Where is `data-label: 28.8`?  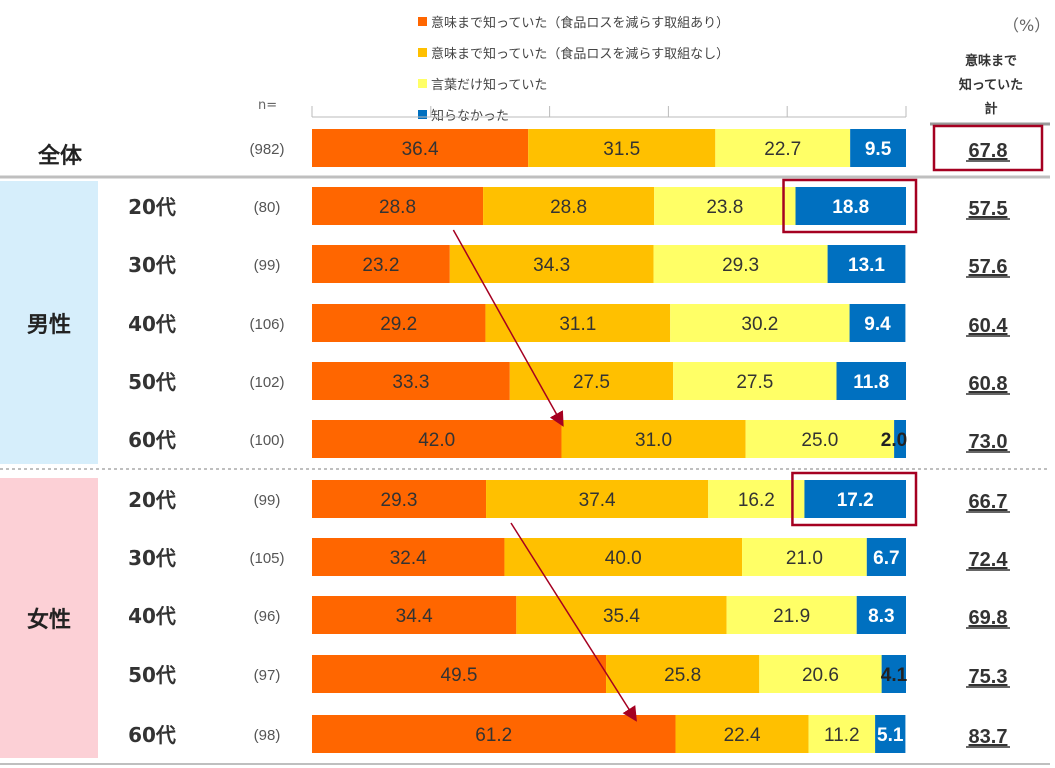 data-label: 28.8 is located at coordinates (397, 207).